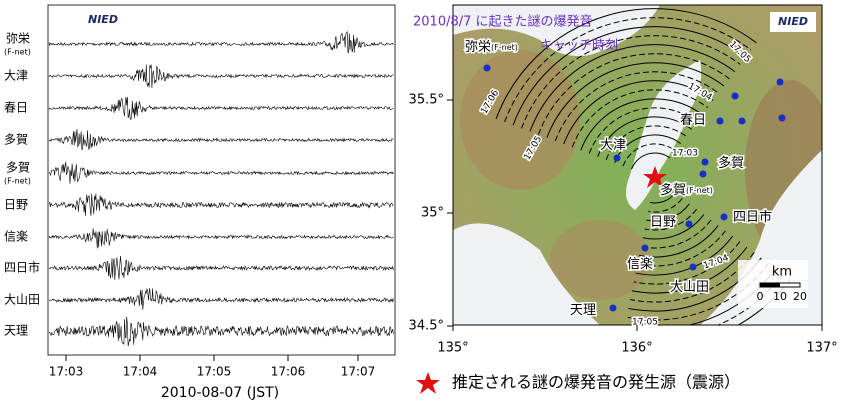  What do you see at coordinates (478, 47) in the screenshot?
I see `station-name: 弥栄` at bounding box center [478, 47].